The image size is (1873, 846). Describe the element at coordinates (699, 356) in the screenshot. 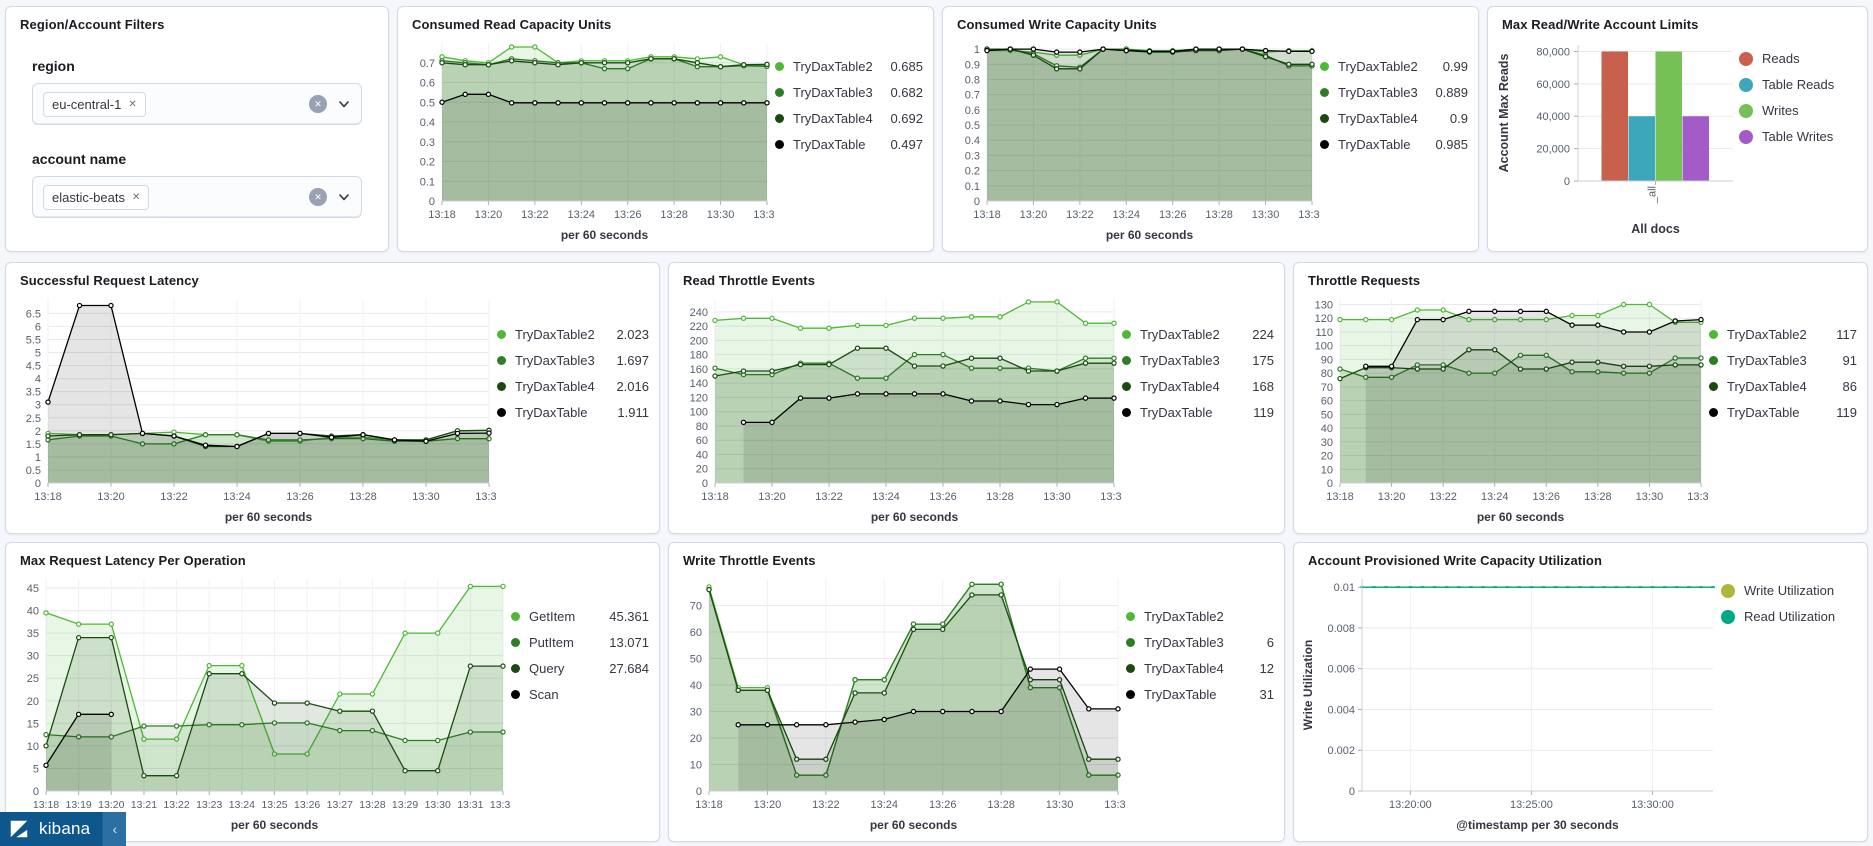

I see `svg-text: 180` at that location.